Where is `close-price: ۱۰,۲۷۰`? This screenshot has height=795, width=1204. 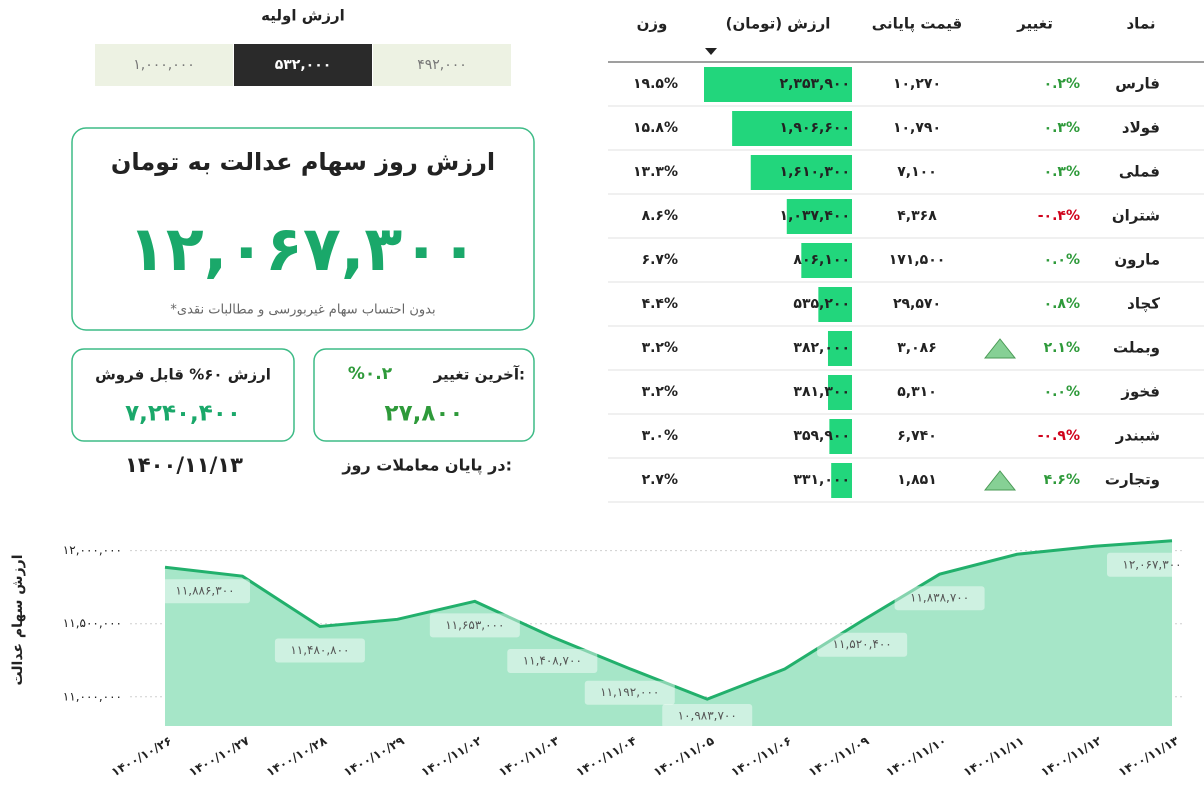
close-price: ۱۰,۲۷۰ is located at coordinates (917, 84).